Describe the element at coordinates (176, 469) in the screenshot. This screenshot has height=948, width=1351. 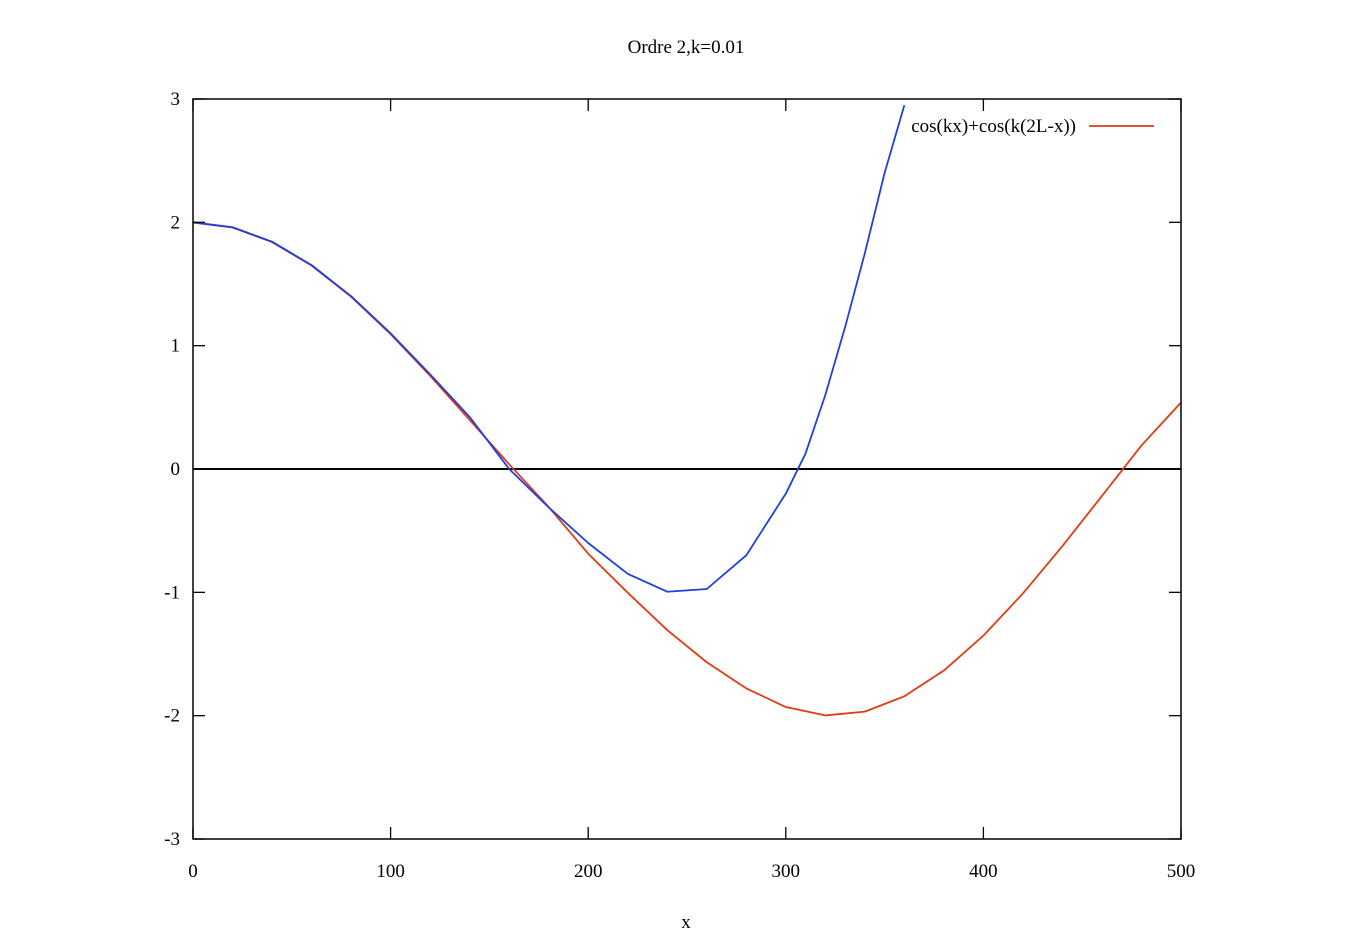
I see `y-tick-label-0: 0` at that location.